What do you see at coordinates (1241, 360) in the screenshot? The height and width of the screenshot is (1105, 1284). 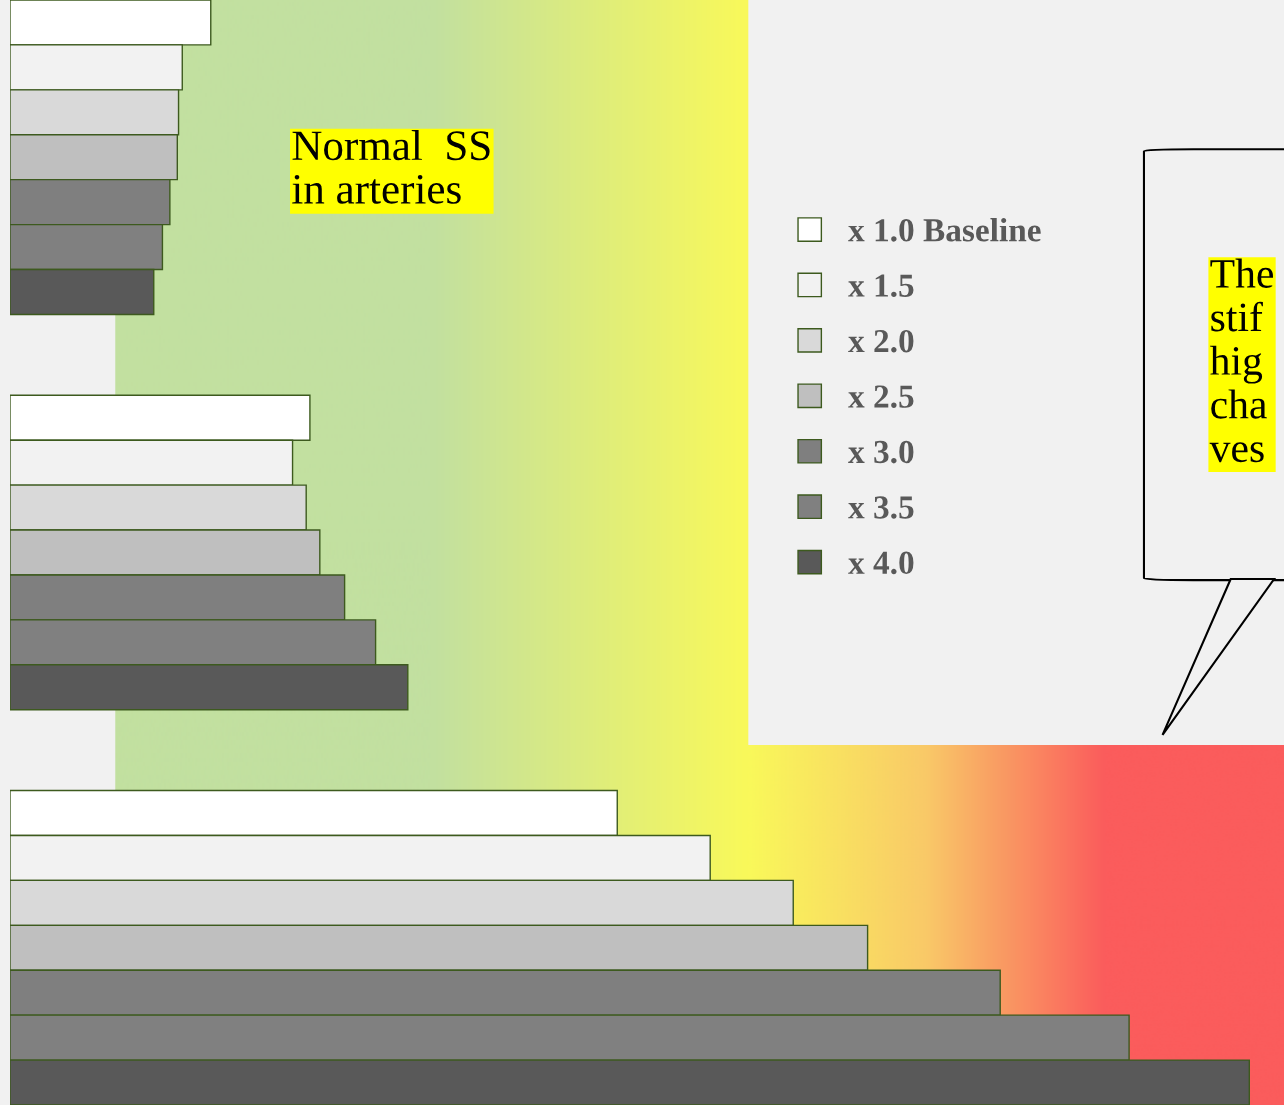 I see `annotation: The stif hig cha ves` at bounding box center [1241, 360].